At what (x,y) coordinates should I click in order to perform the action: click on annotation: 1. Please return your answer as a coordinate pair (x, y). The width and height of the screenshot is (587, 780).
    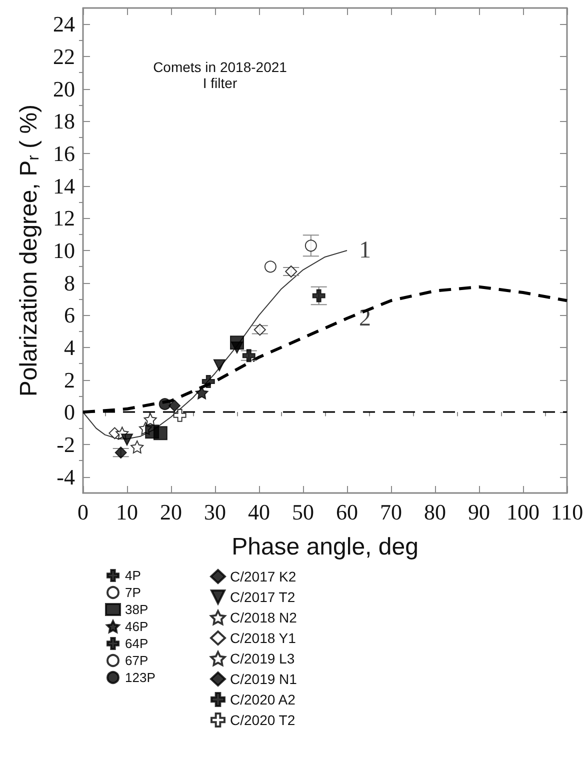
    Looking at the image, I should click on (365, 251).